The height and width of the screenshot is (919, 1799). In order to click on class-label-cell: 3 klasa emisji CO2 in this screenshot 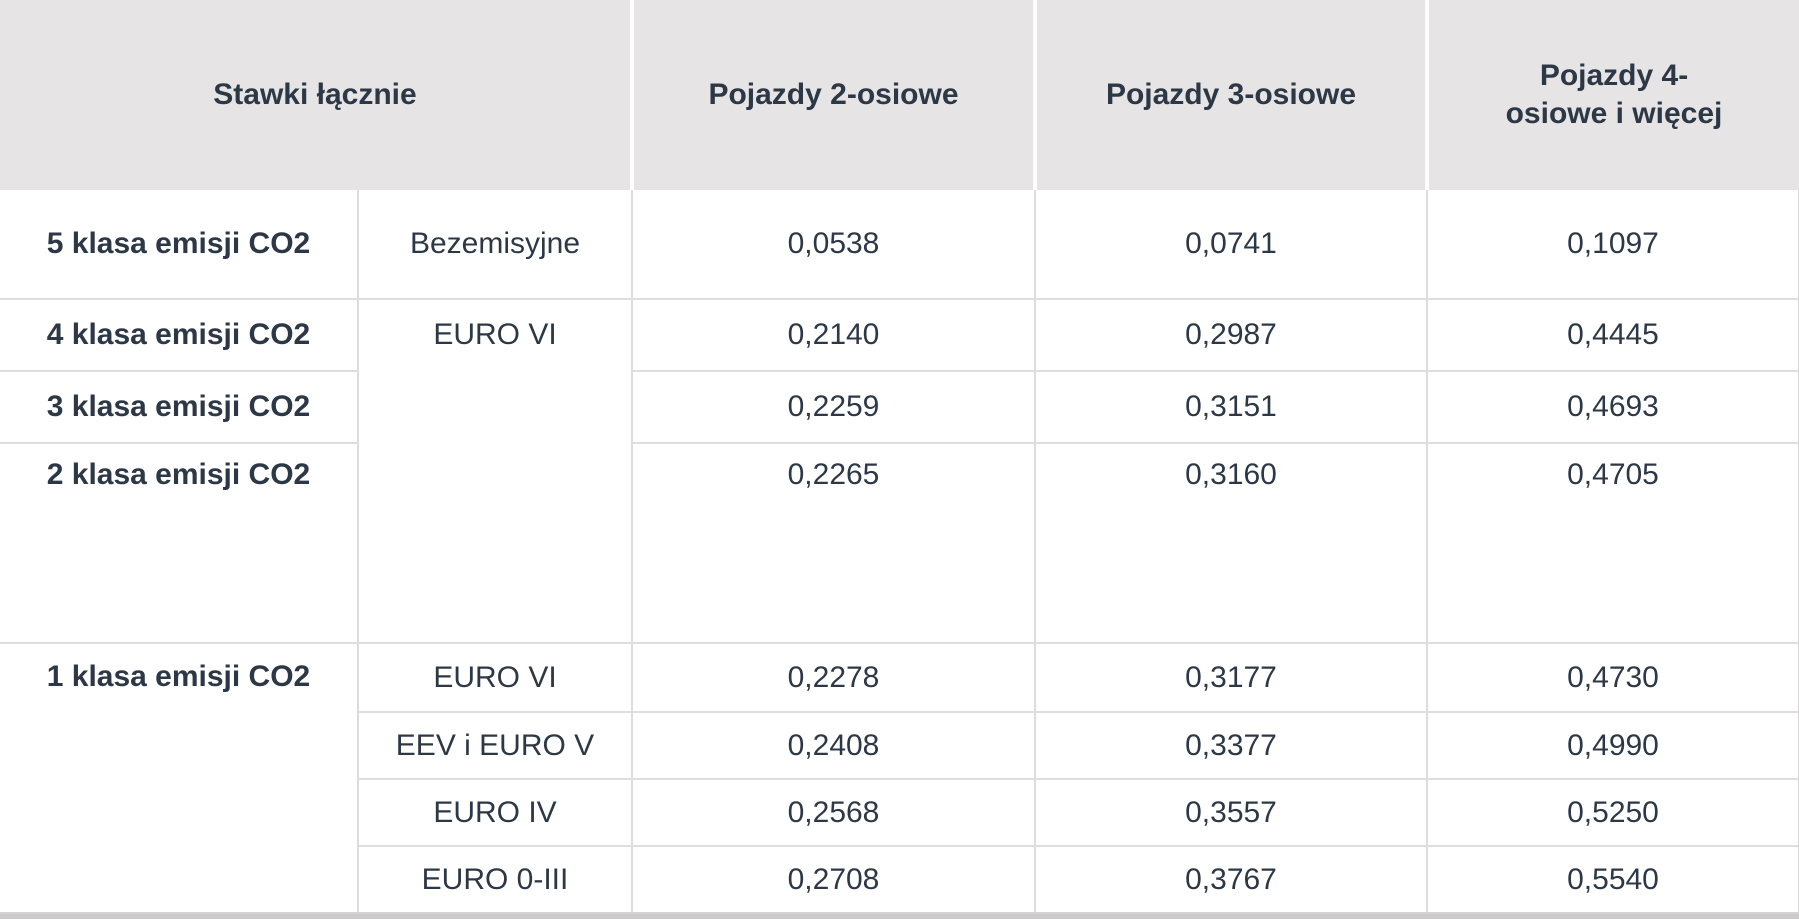, I will do `click(179, 407)`.